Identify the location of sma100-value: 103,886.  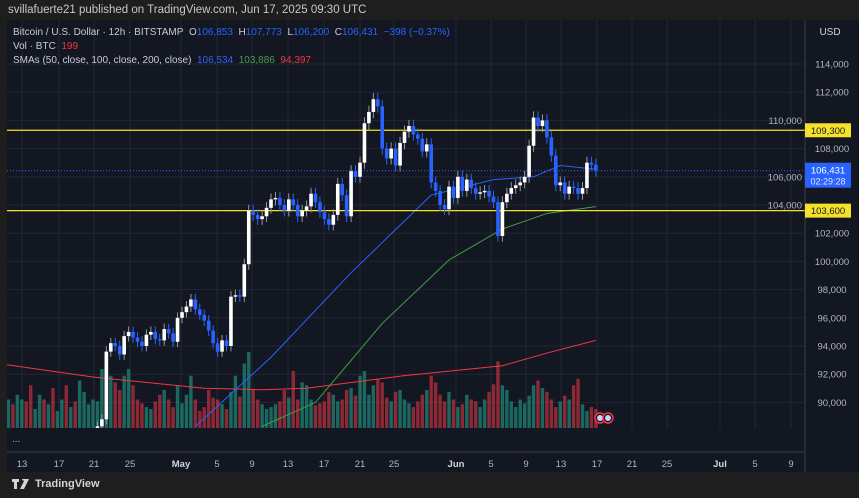
(256, 60).